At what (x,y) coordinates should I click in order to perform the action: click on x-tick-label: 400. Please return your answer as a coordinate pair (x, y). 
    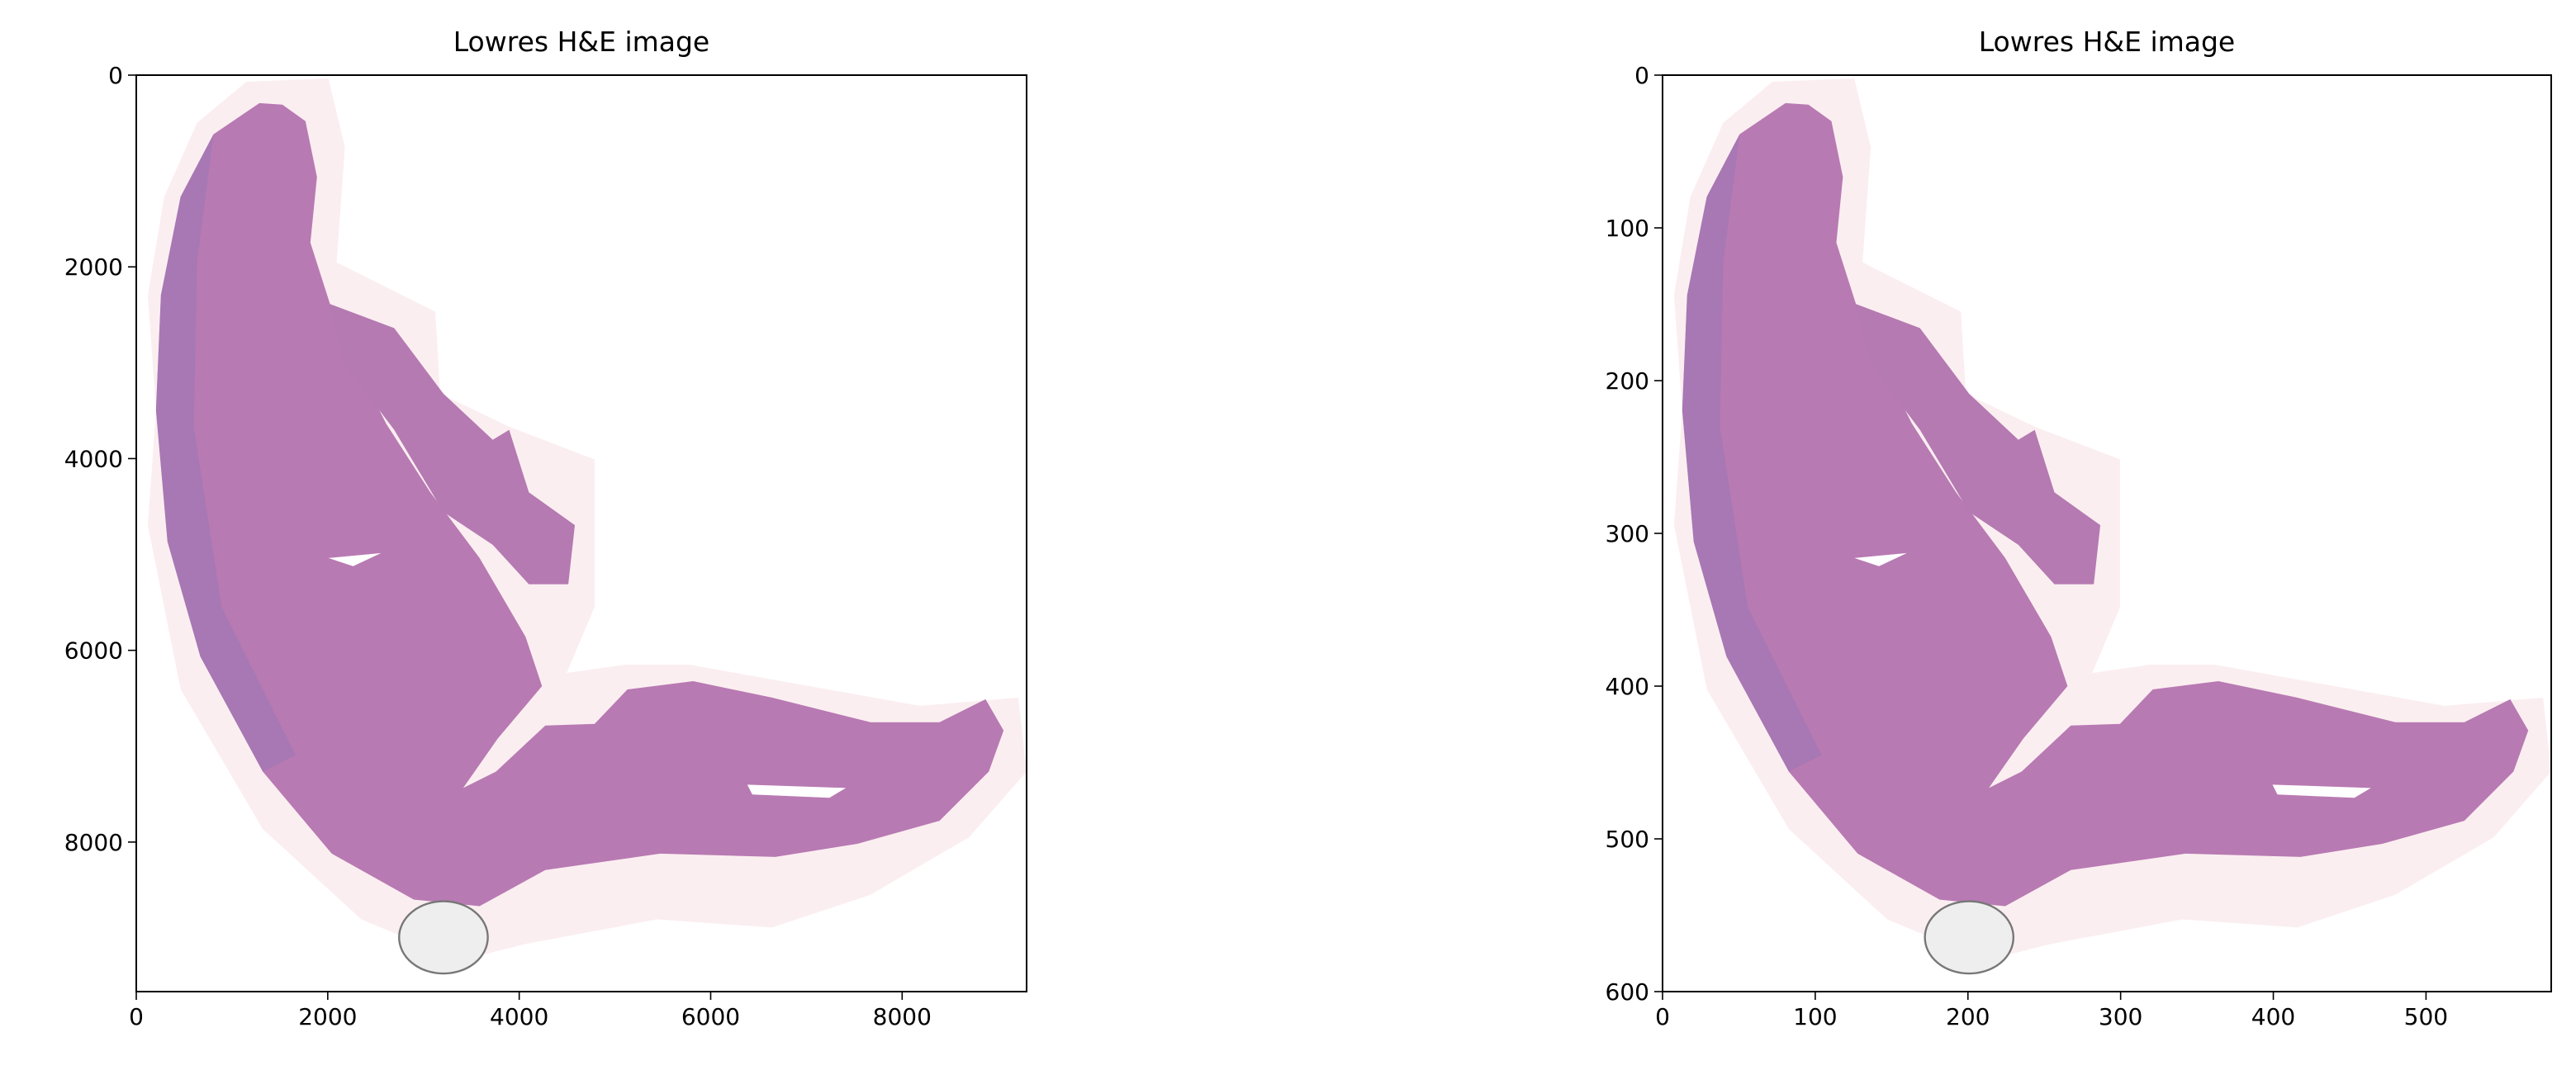
    Looking at the image, I should click on (2273, 1016).